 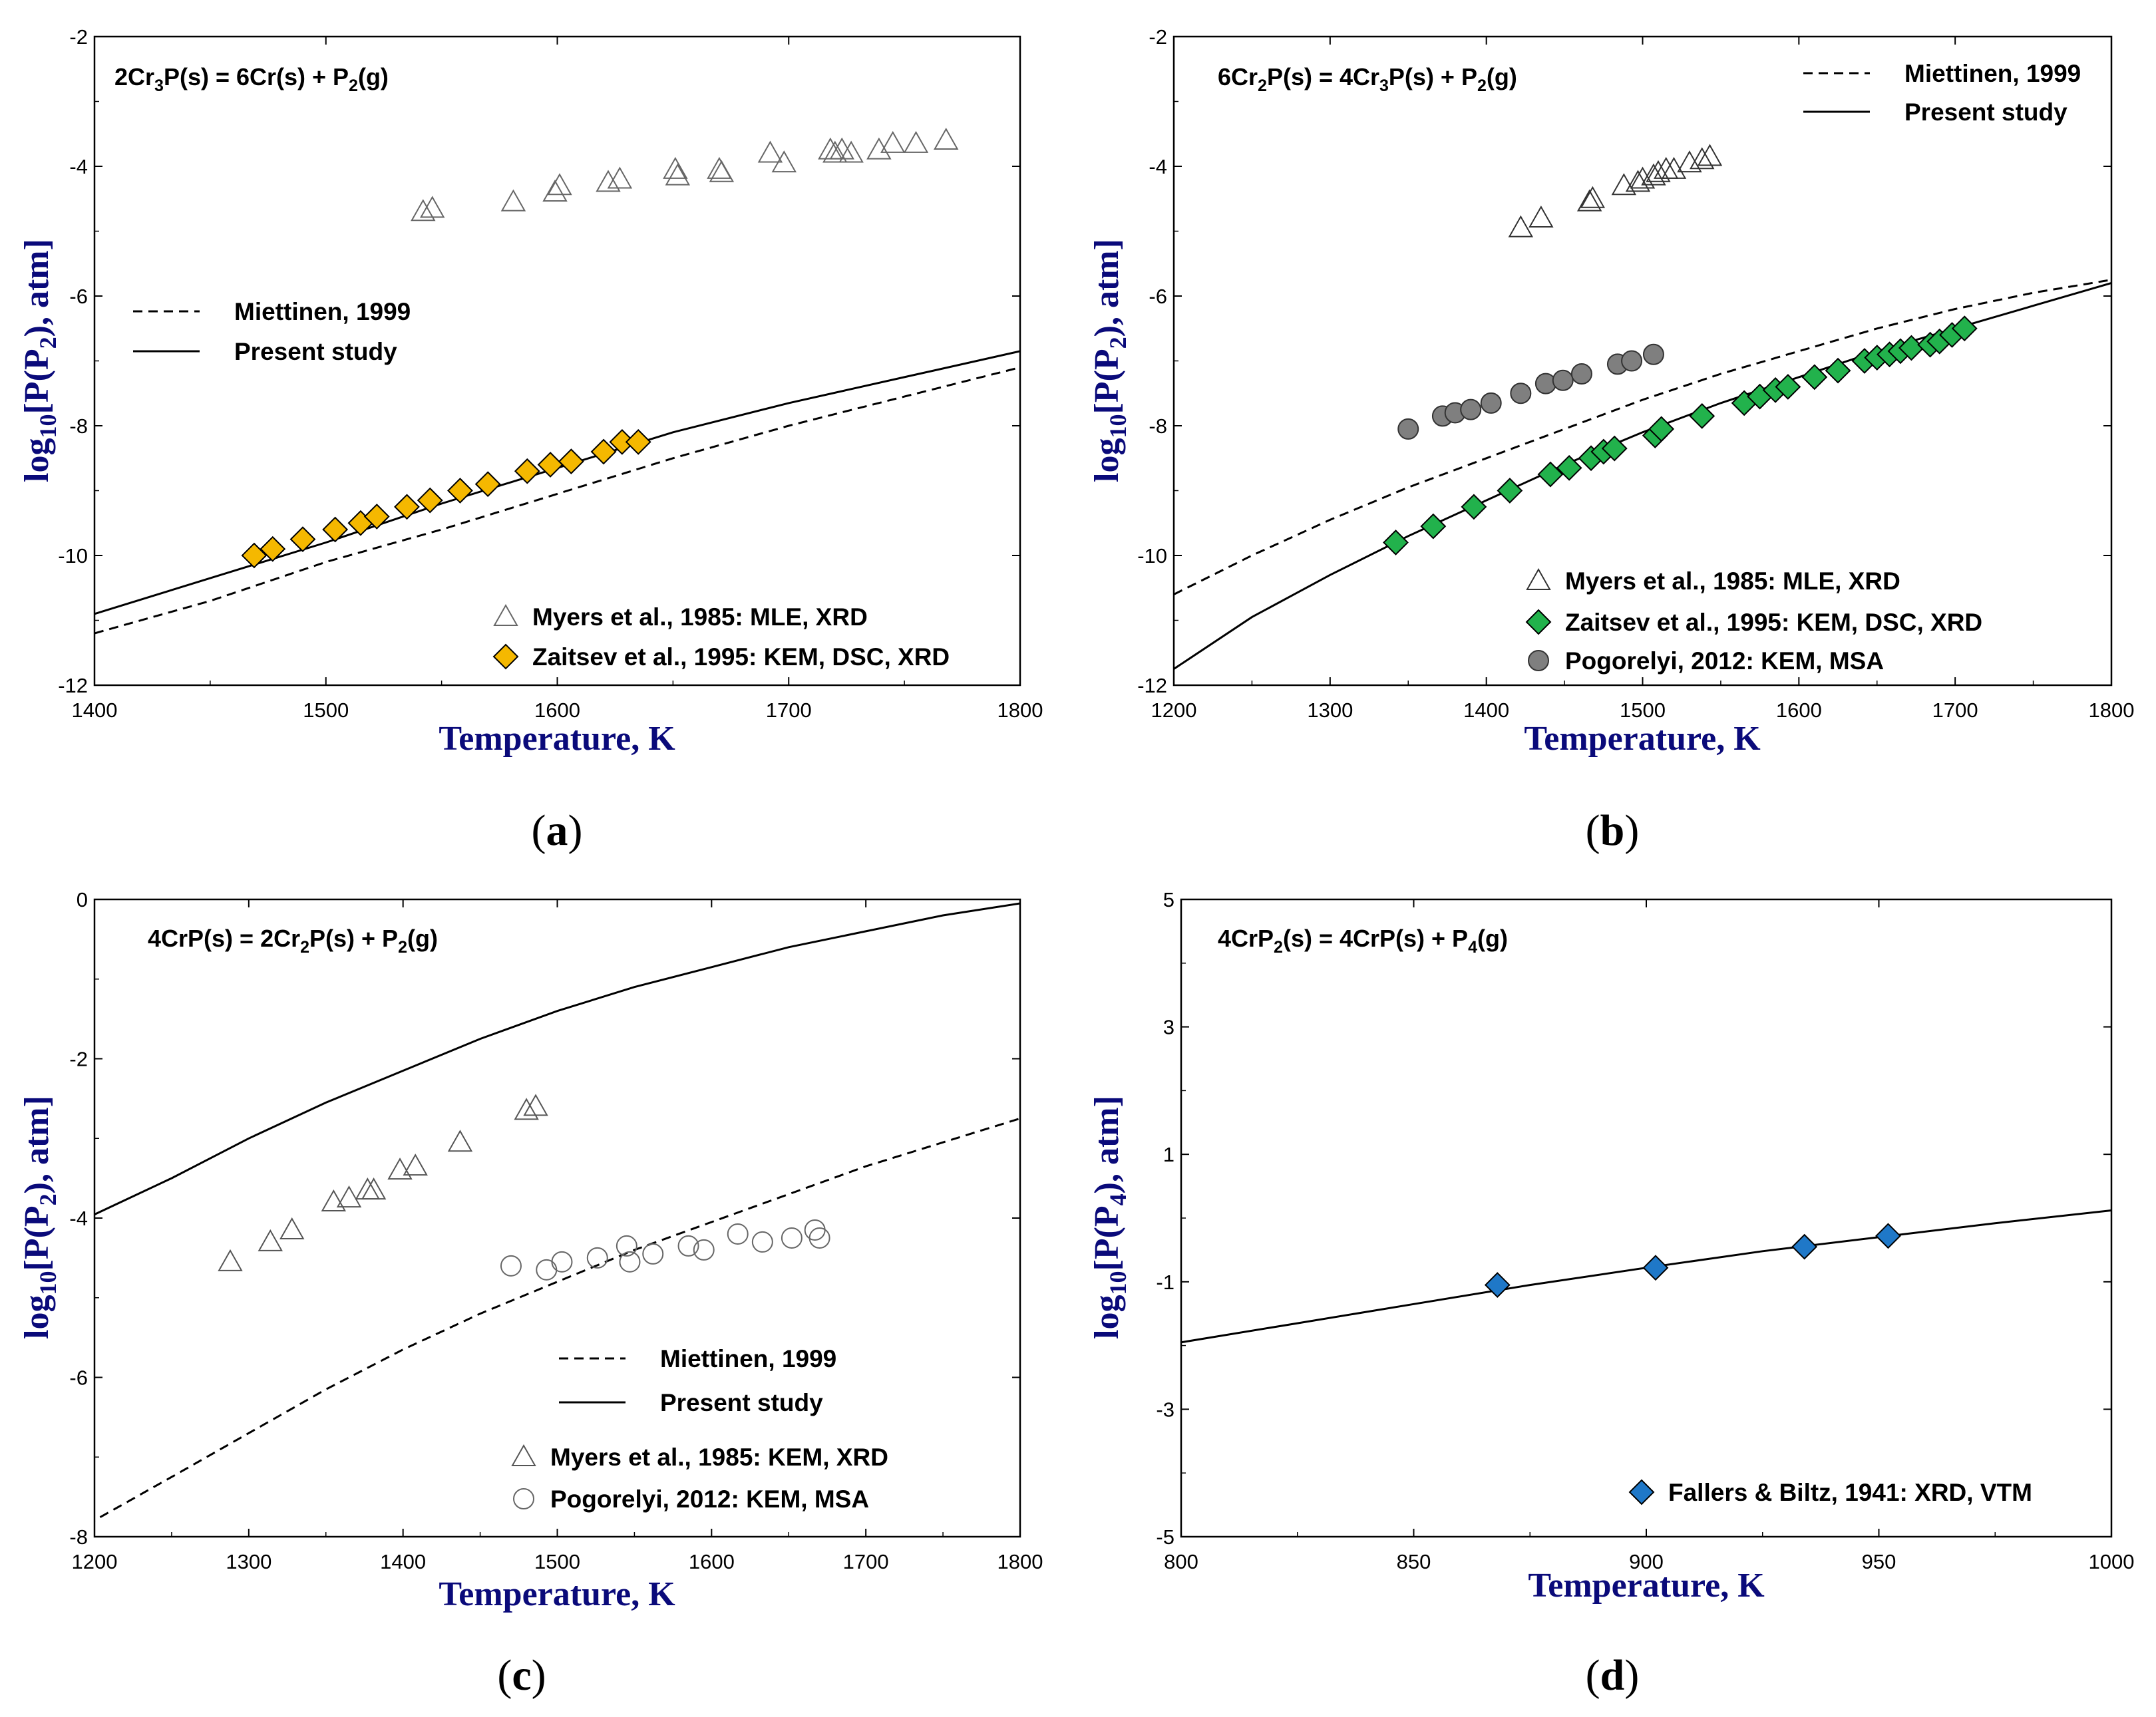 I want to click on x-tick-label: 1200, so click(x=95, y=1561).